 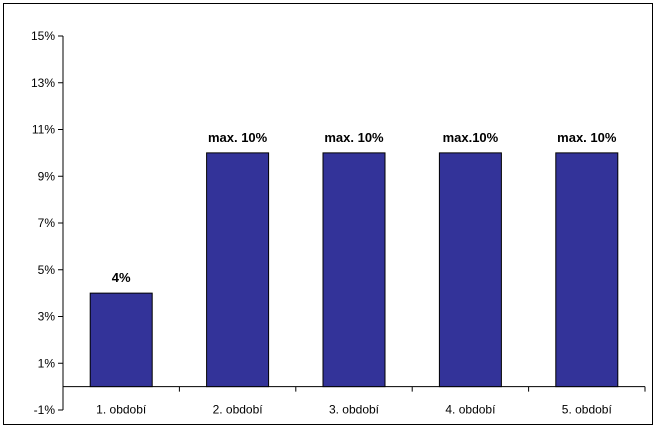 I want to click on bar-data-label: max.10%, so click(x=471, y=137).